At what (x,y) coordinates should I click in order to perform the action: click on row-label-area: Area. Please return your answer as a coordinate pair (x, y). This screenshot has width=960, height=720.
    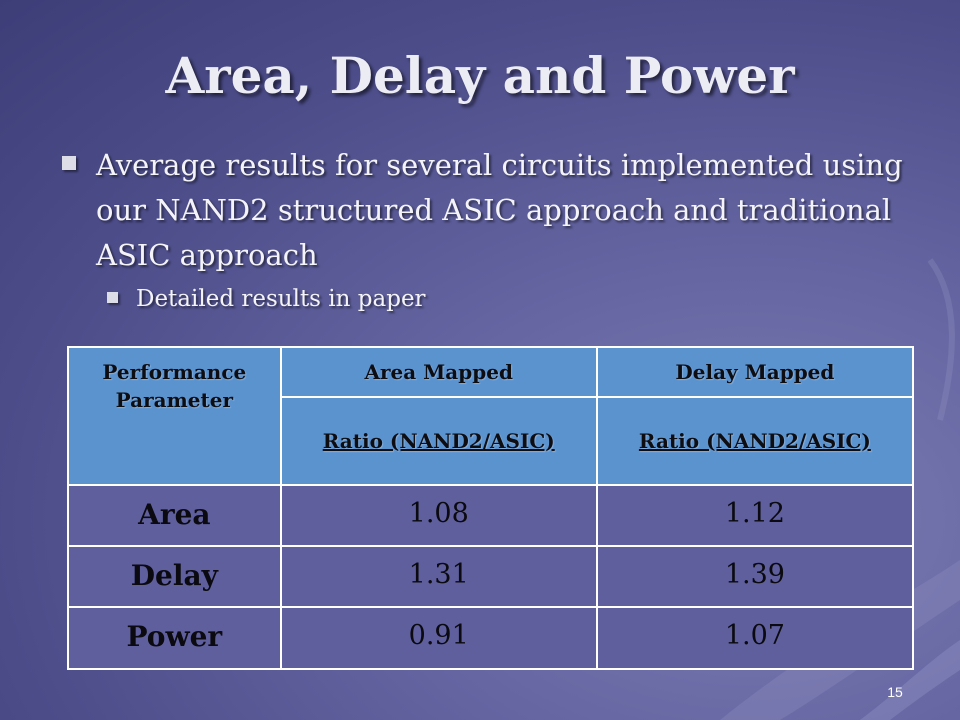
    Looking at the image, I should click on (174, 515).